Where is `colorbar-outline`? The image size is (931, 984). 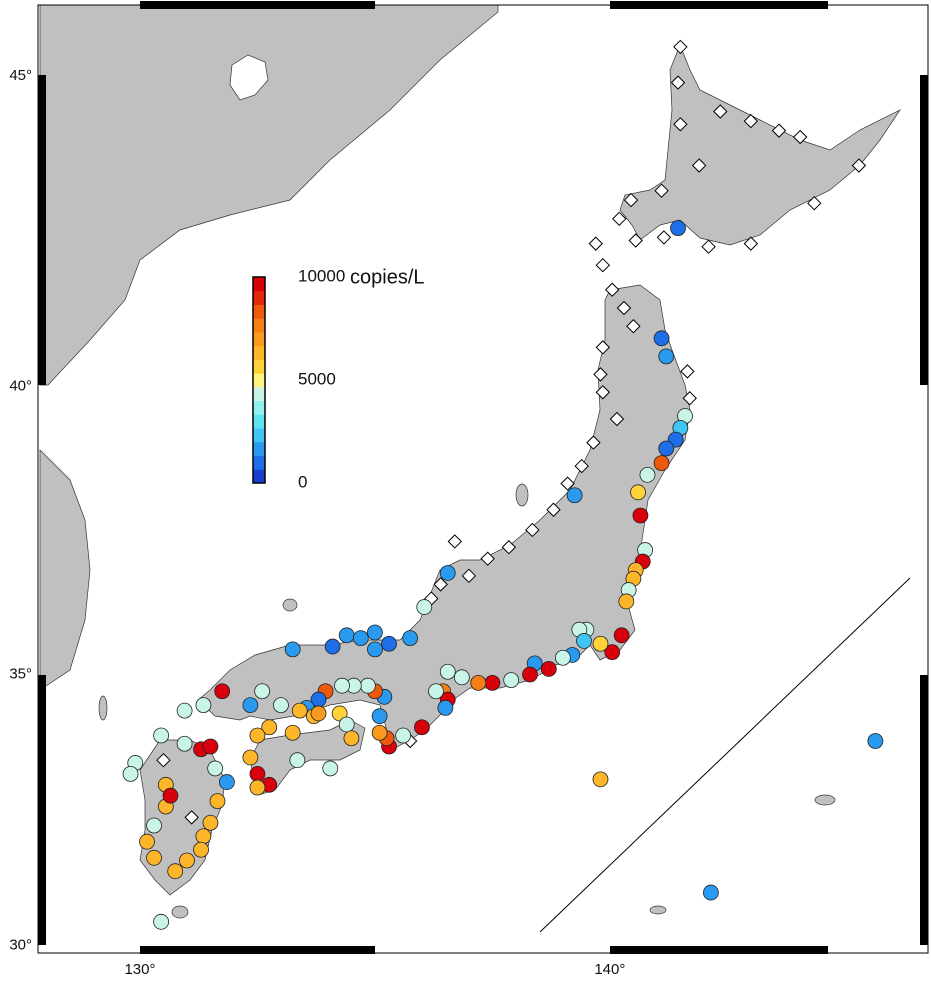 colorbar-outline is located at coordinates (259, 380).